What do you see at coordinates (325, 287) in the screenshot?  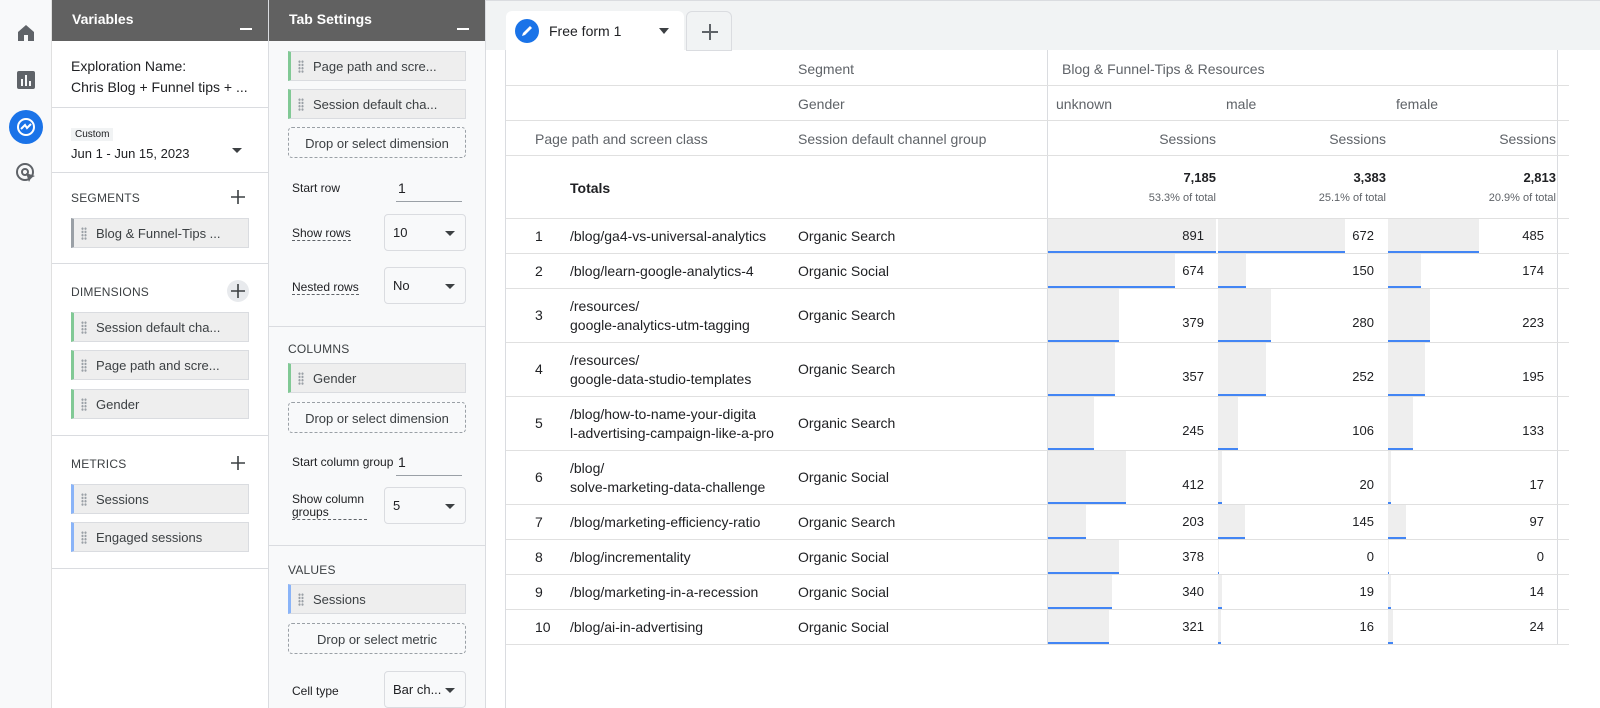 I see `field-label: Nested rows` at bounding box center [325, 287].